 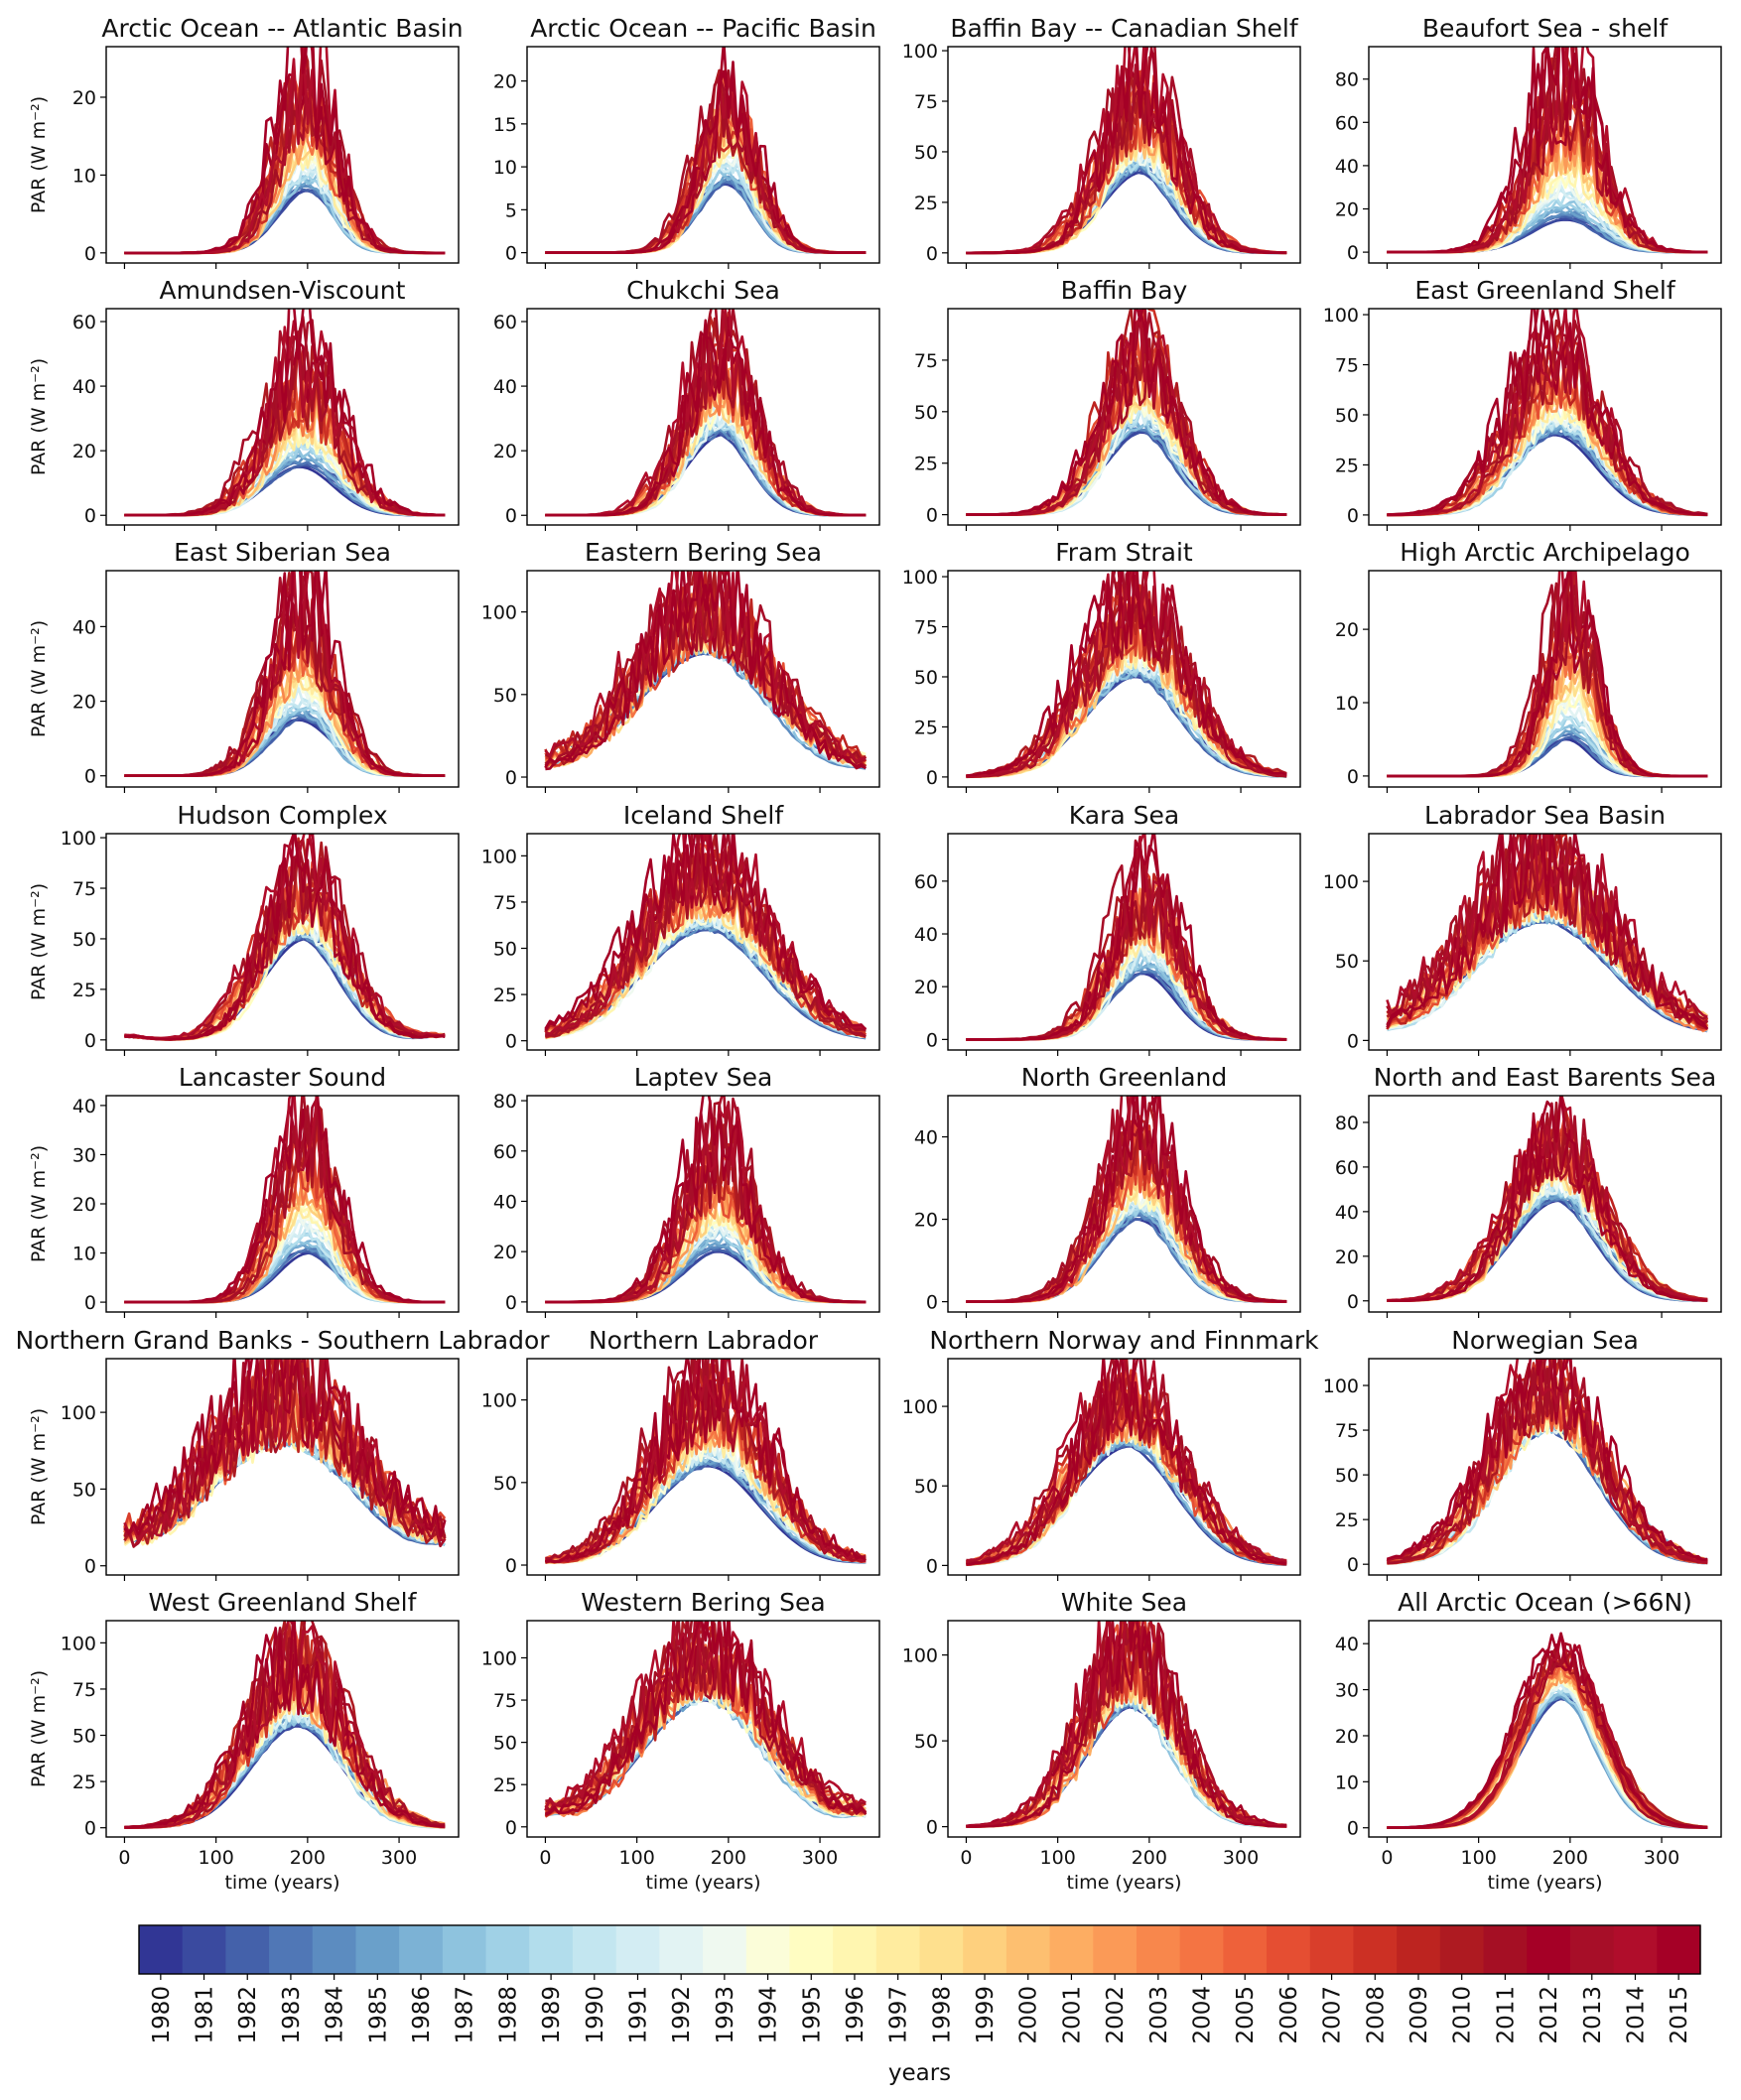 I want to click on x-tick-label: 300, so click(x=399, y=1858).